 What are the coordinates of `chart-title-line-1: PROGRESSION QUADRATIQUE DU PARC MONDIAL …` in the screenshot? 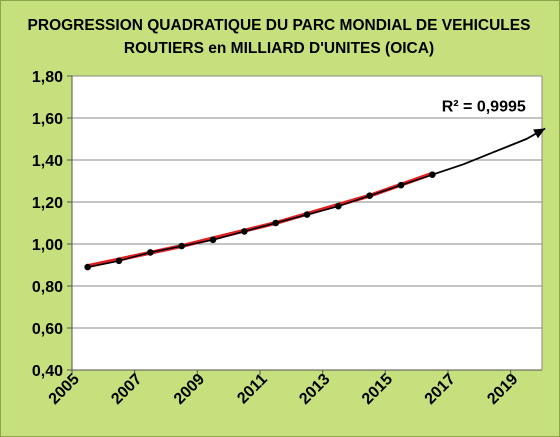 It's located at (279, 25).